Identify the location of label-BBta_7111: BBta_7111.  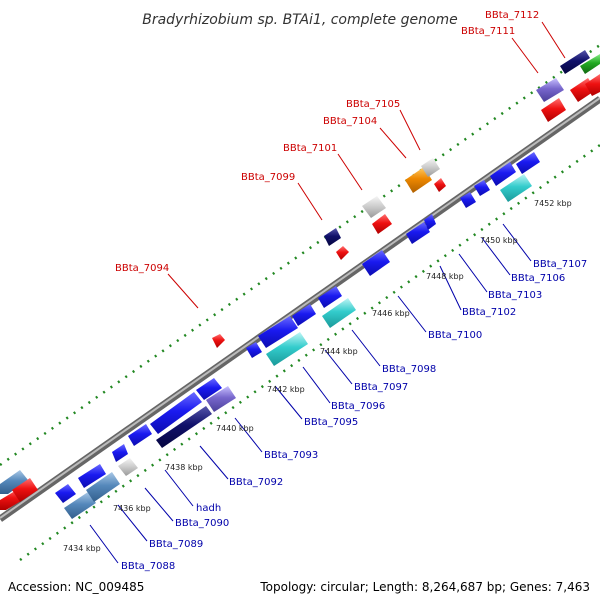
(488, 31).